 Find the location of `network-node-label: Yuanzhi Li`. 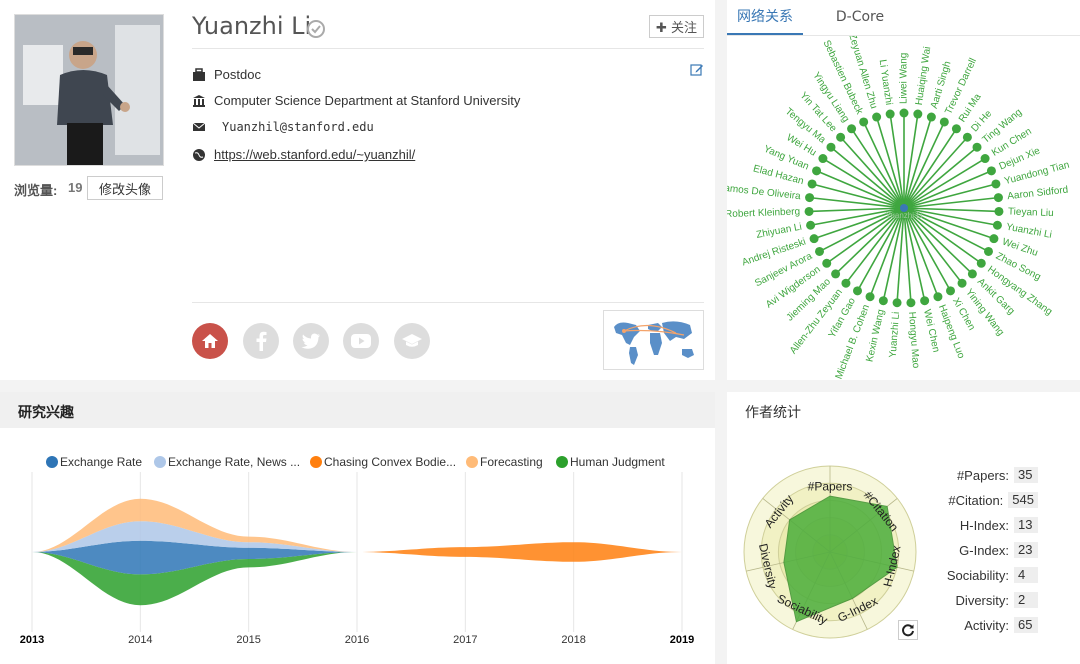

network-node-label: Yuanzhi Li is located at coordinates (895, 334).